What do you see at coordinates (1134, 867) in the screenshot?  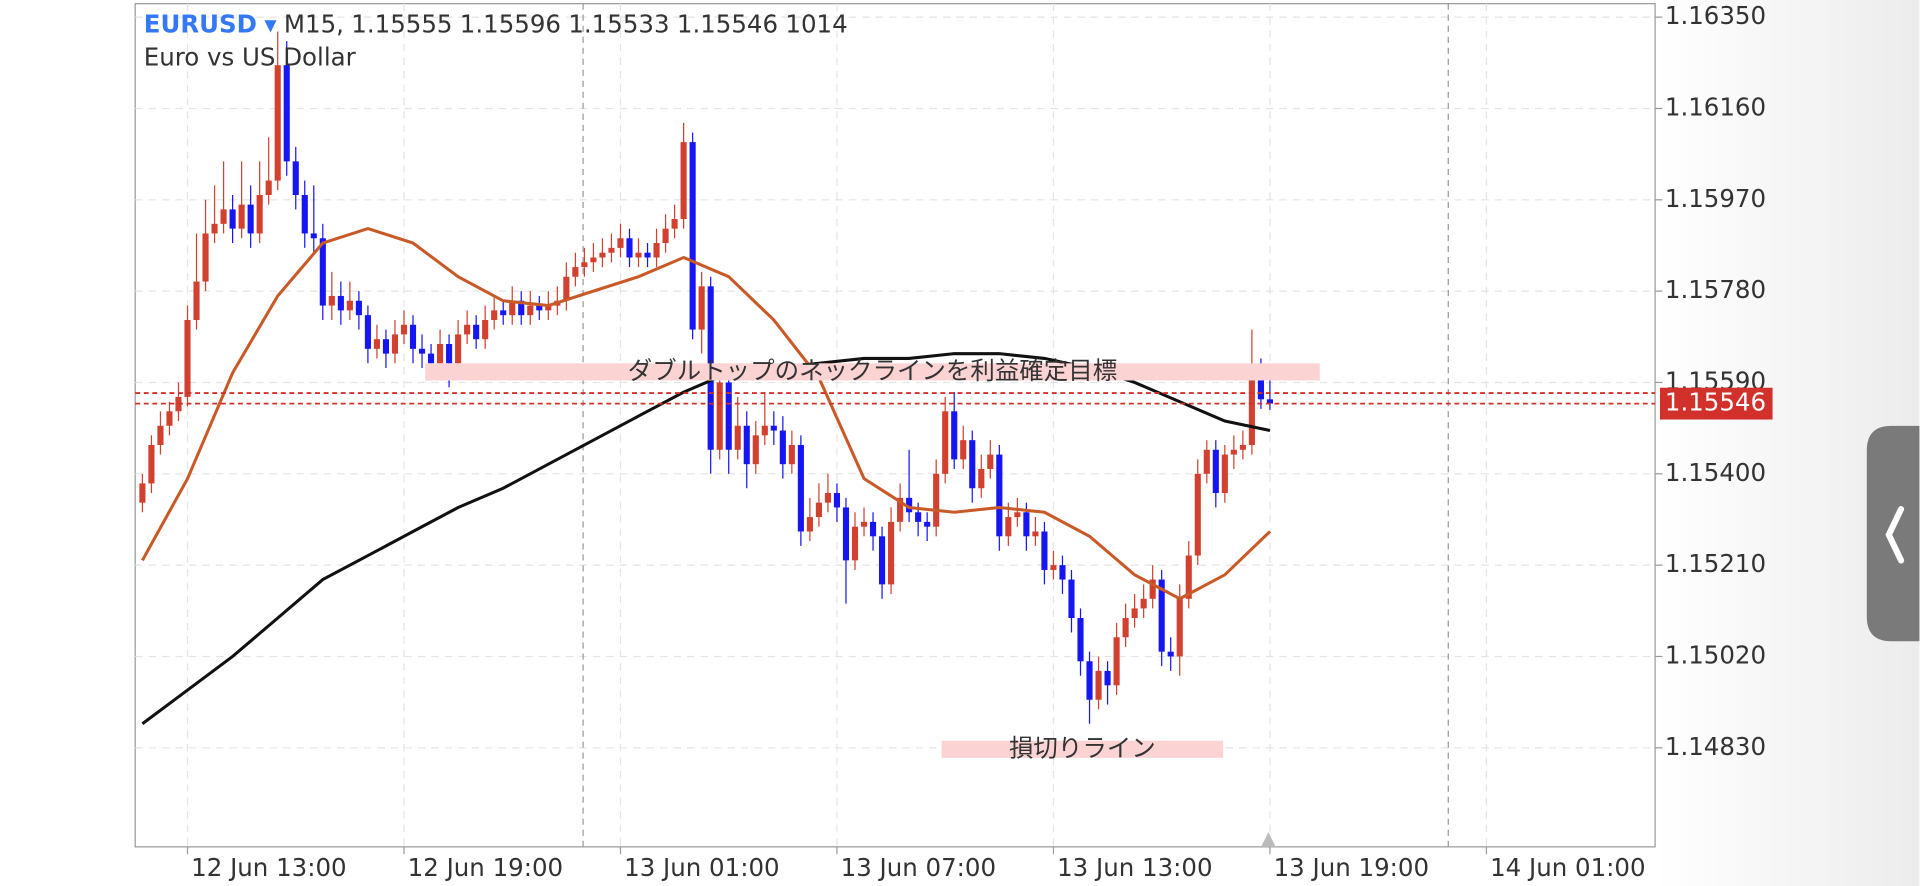 I see `x-tick-label: 13 Jun 13:00` at bounding box center [1134, 867].